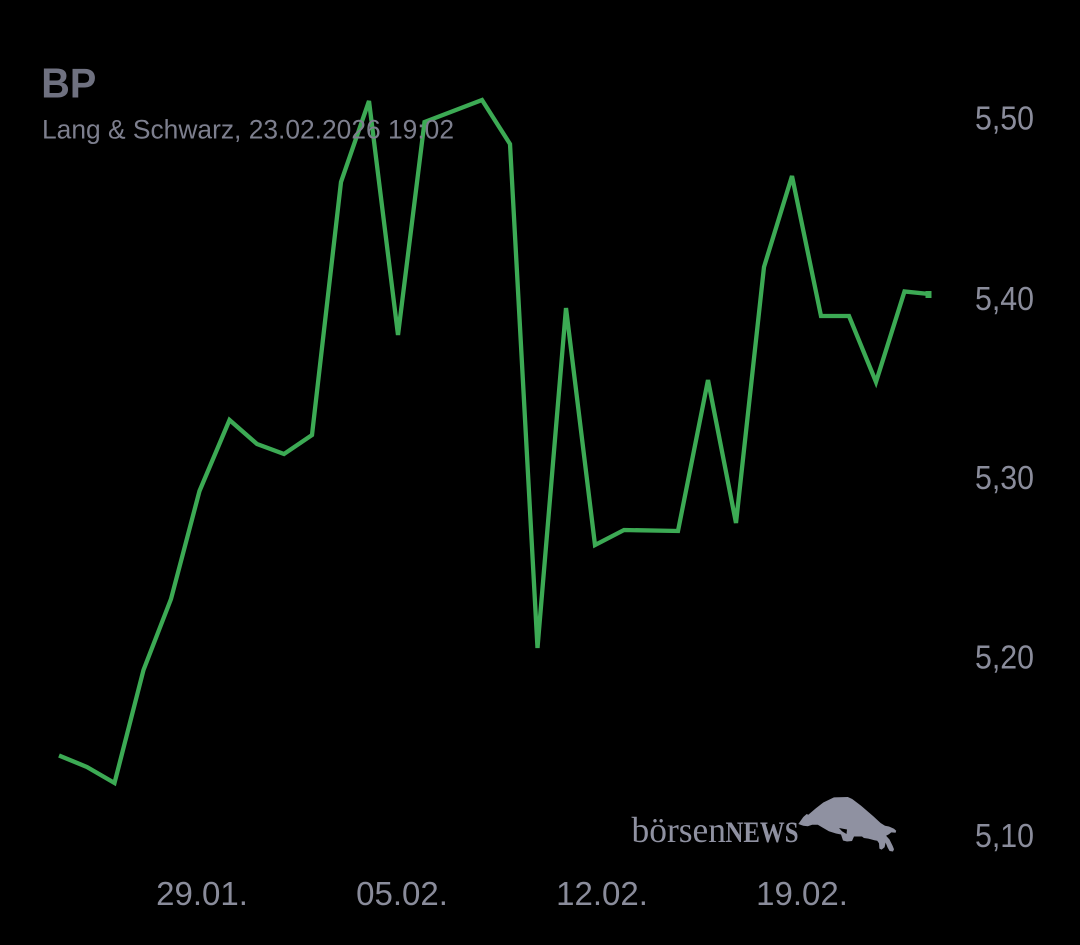 This screenshot has width=1080, height=945. What do you see at coordinates (202, 893) in the screenshot?
I see `svg-text: 29.01.` at bounding box center [202, 893].